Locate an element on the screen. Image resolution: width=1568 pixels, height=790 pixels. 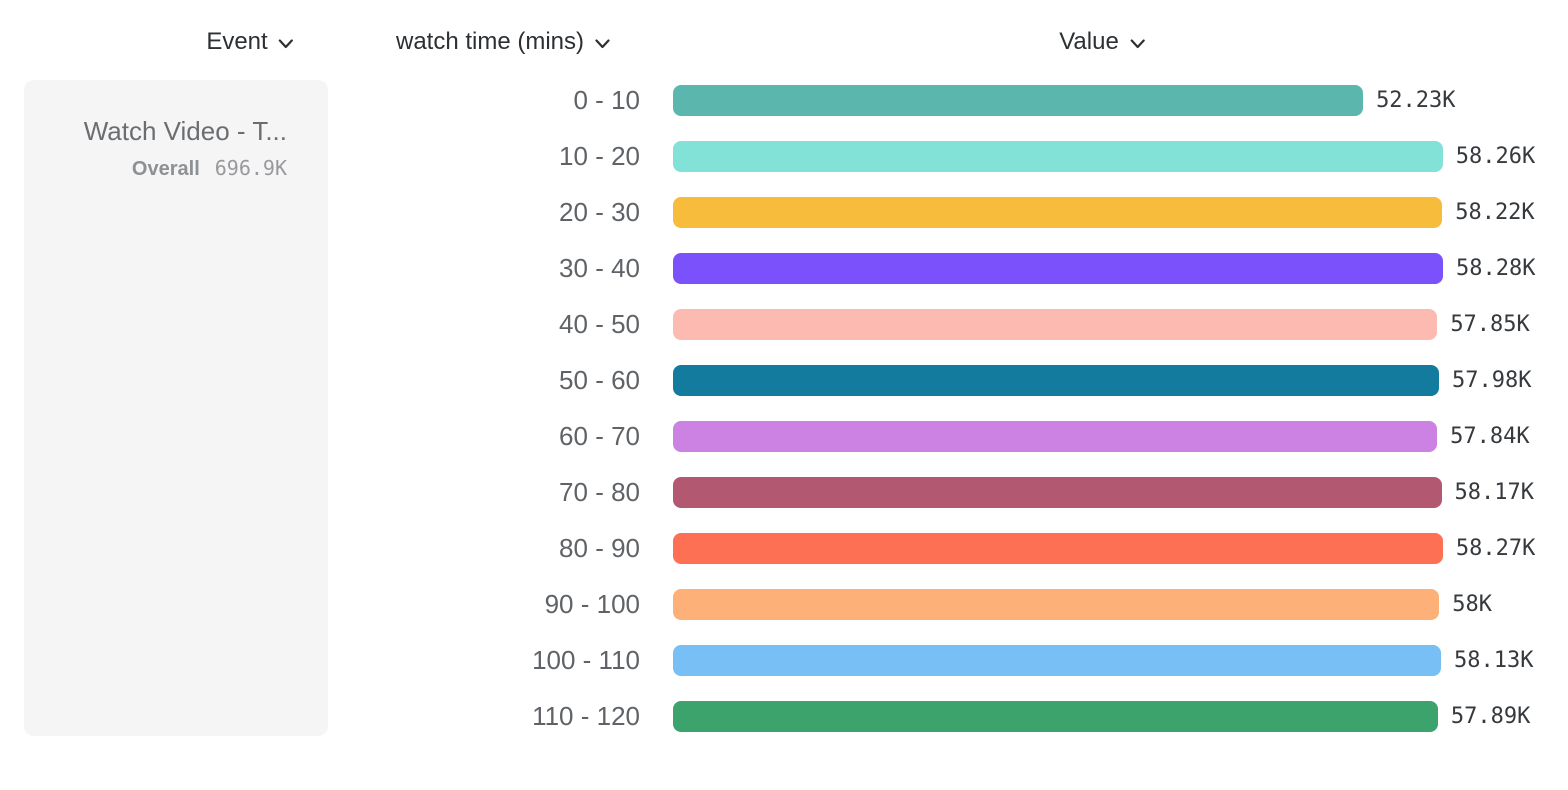
bar-row: 60 - 70 57.84K is located at coordinates (784, 436).